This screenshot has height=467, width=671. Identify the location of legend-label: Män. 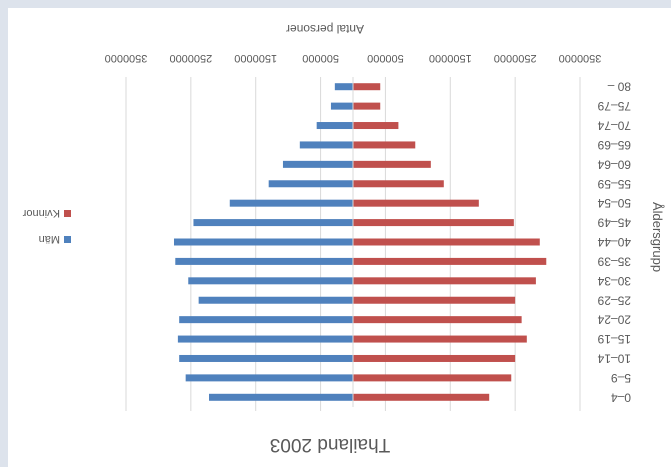
(49, 239).